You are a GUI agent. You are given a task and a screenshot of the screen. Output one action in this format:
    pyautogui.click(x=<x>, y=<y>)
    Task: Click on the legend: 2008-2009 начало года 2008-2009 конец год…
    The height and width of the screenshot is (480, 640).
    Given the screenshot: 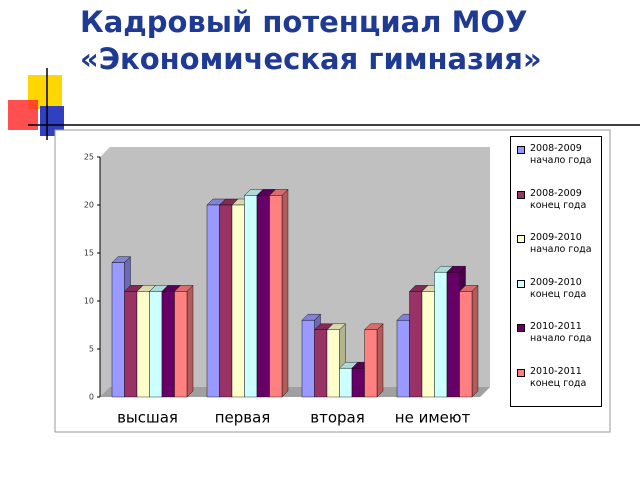 What is the action you would take?
    pyautogui.click(x=556, y=271)
    